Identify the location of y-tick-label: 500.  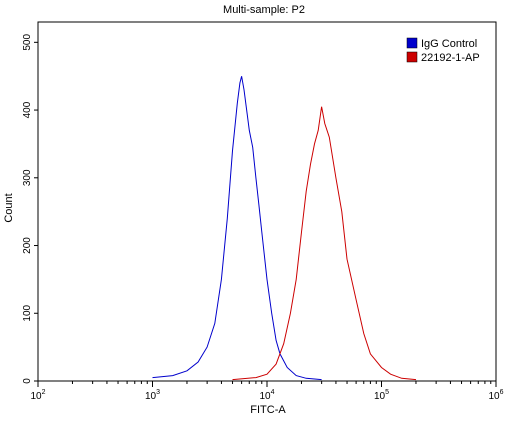
(27, 42).